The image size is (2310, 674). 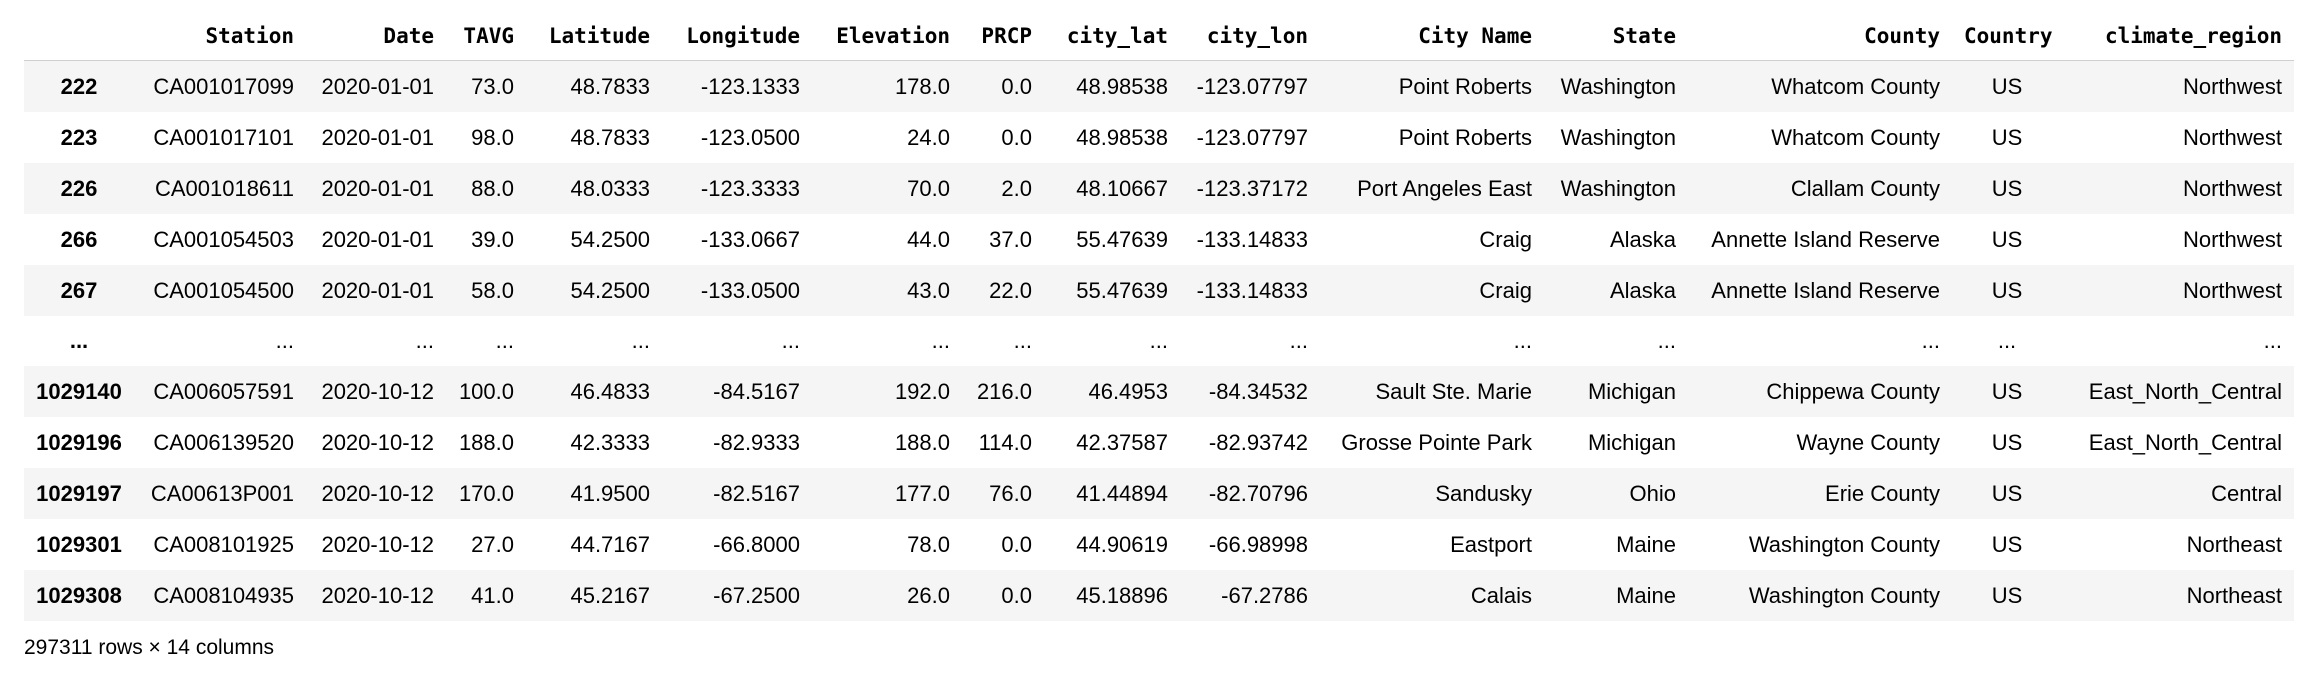 I want to click on table-cell: 100.0, so click(x=486, y=391).